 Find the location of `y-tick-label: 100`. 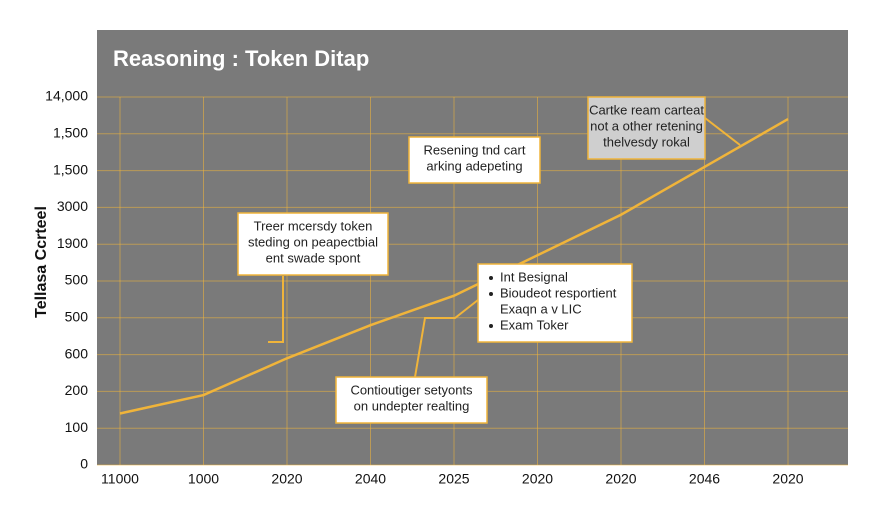

y-tick-label: 100 is located at coordinates (77, 427).